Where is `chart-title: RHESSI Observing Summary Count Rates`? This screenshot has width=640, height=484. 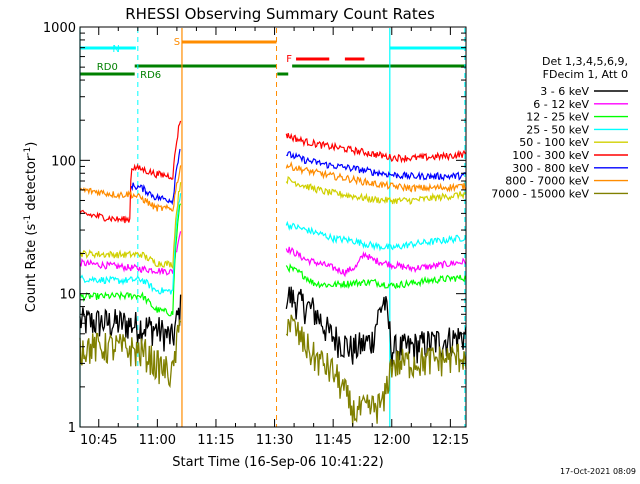
chart-title: RHESSI Observing Summary Count Rates is located at coordinates (280, 14).